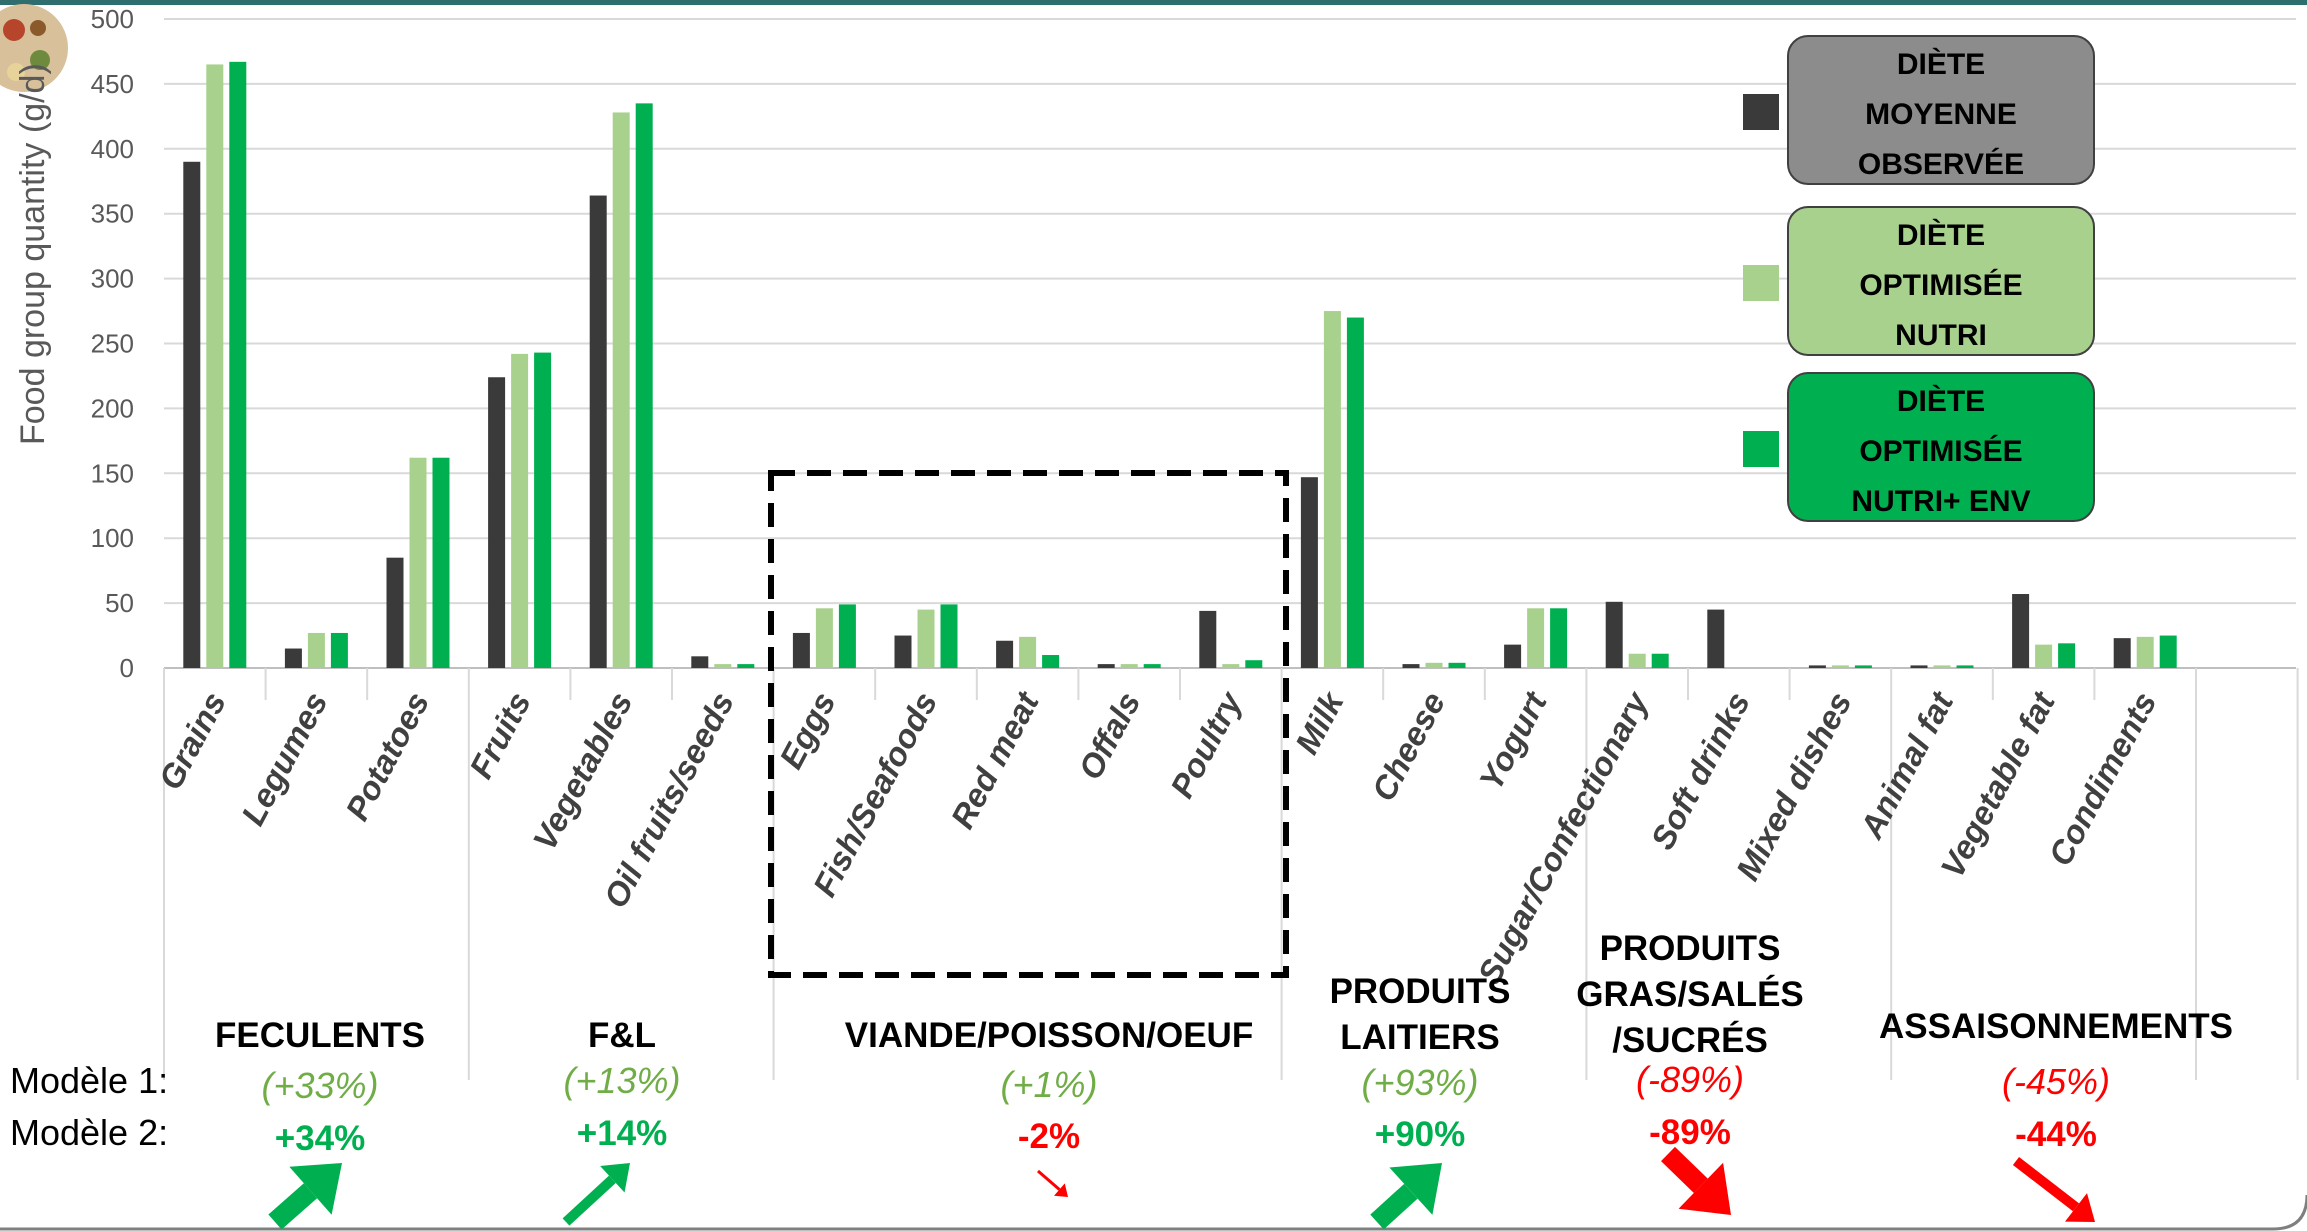 The image size is (2307, 1231). Describe the element at coordinates (320, 1138) in the screenshot. I see `model2-change: +34%` at that location.